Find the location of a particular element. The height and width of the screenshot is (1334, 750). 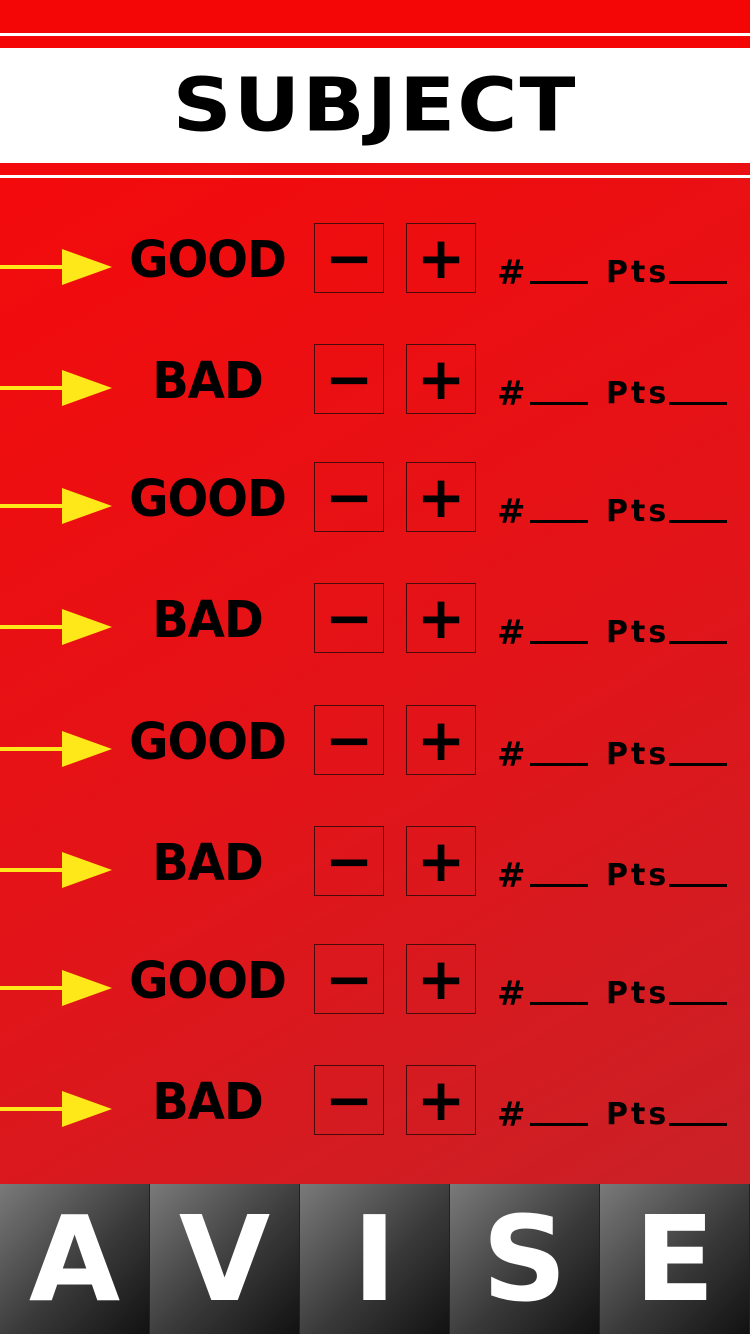

top-divider is located at coordinates (375, 34).